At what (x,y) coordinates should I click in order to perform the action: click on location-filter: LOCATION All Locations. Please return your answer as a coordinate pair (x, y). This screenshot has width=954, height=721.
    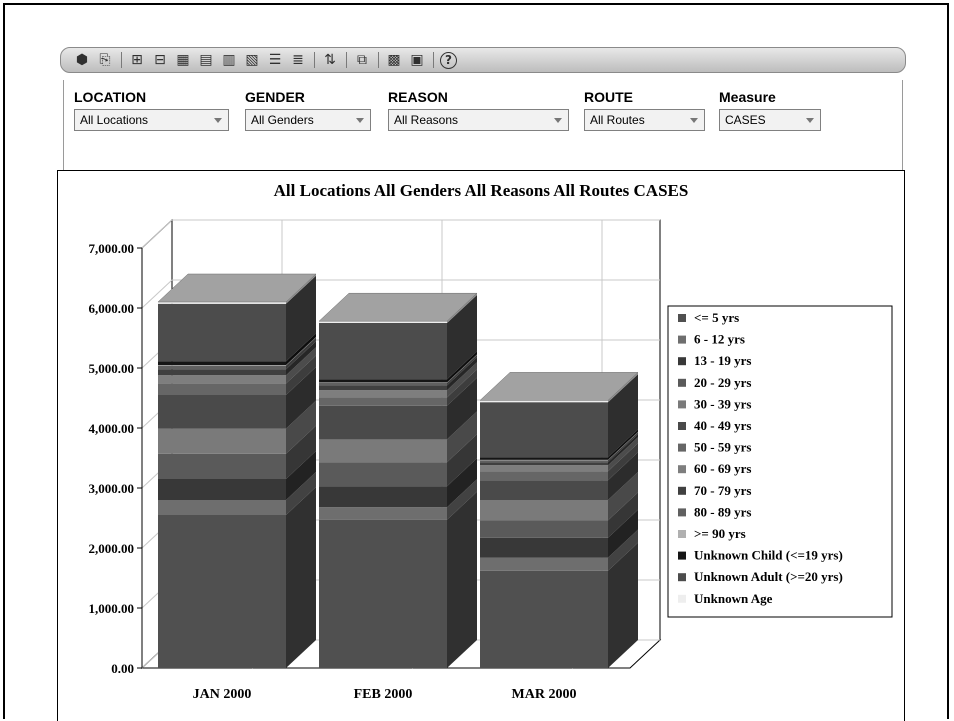
    Looking at the image, I should click on (151, 109).